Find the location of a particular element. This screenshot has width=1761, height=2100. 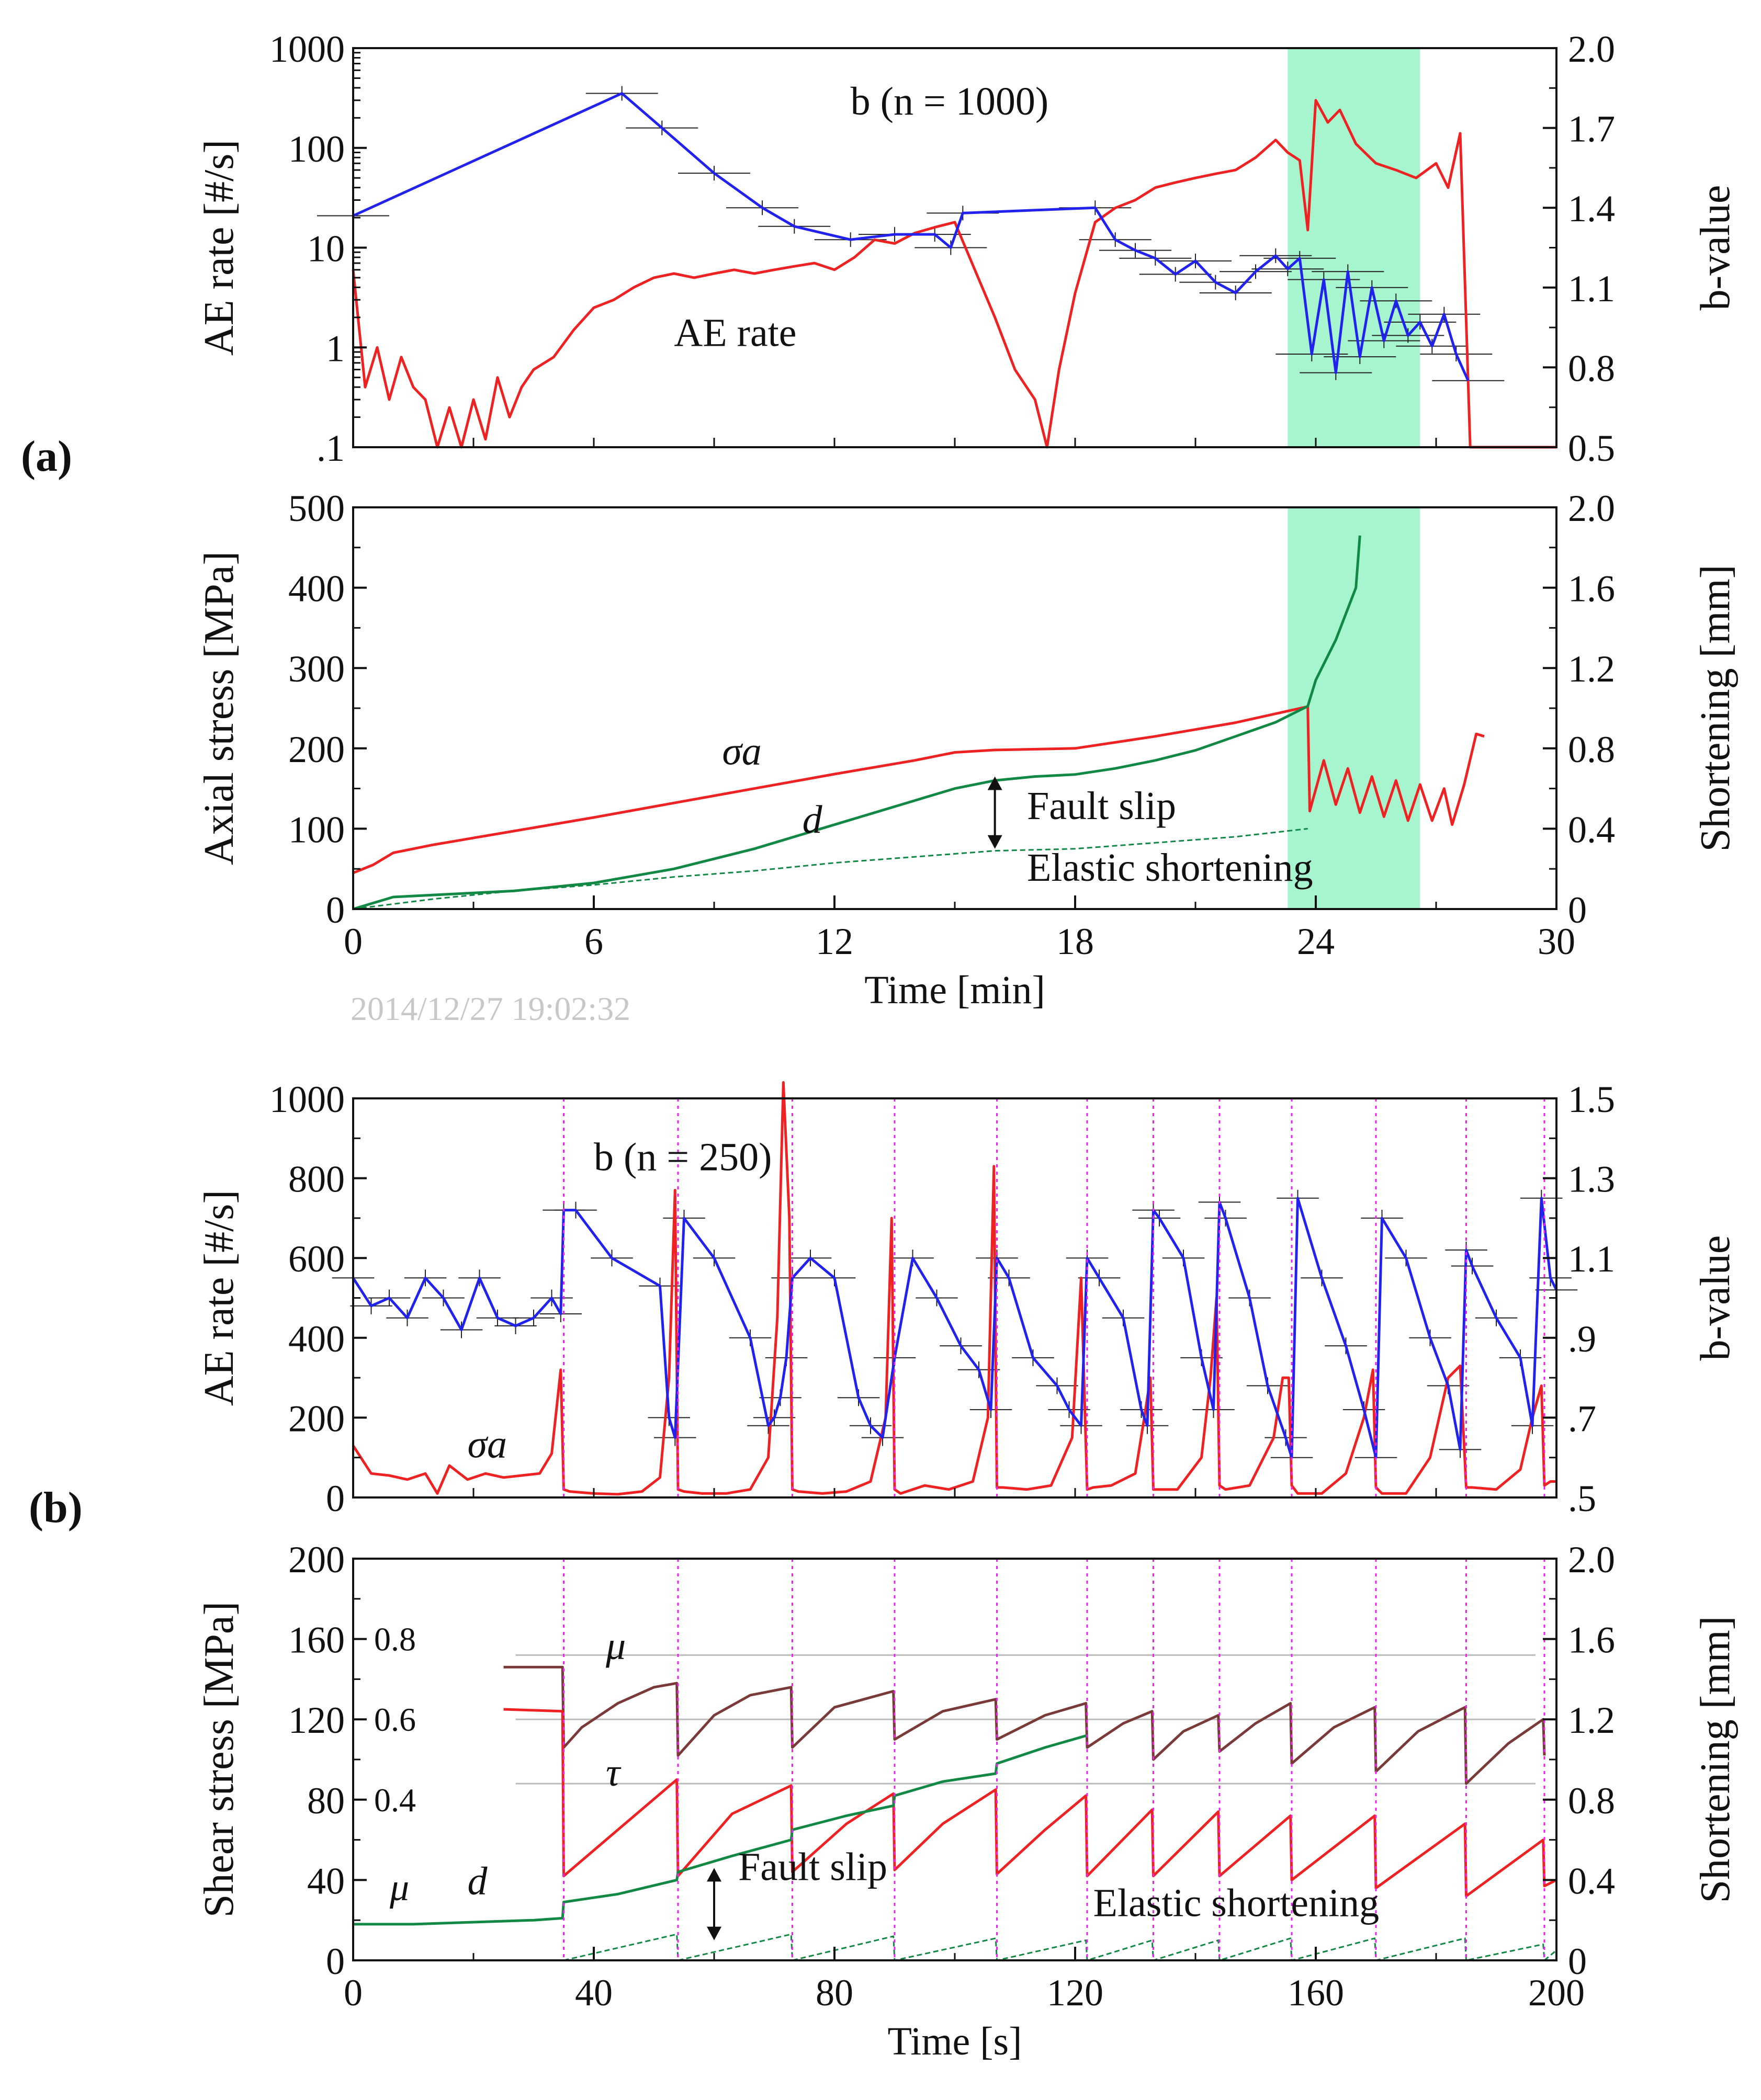

b2-ytick-right-label: 1.6 is located at coordinates (1591, 1640).